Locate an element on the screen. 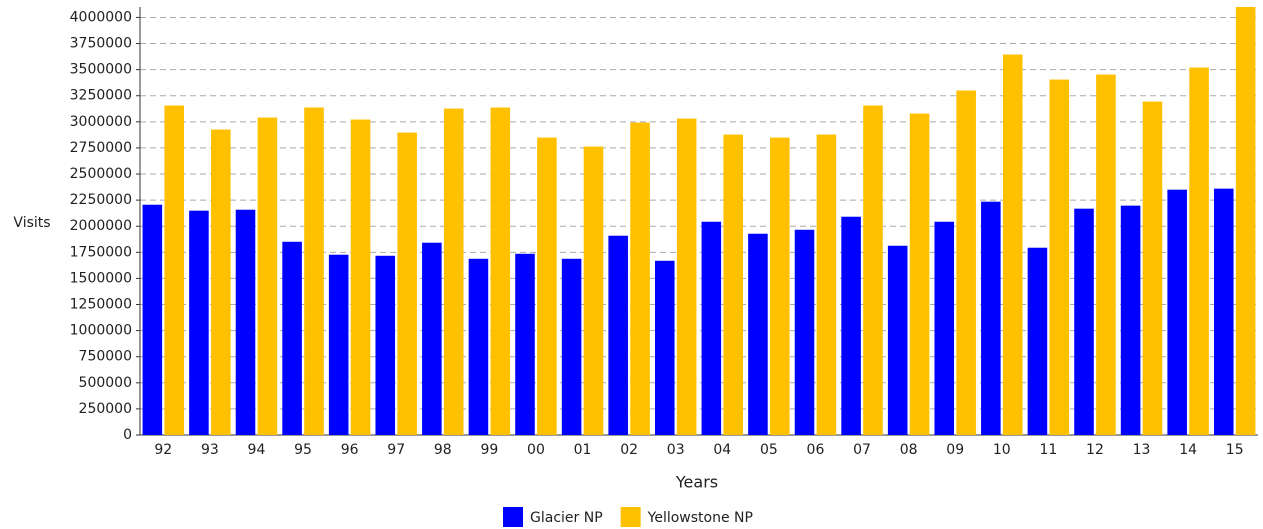  y-tick-label: 3250000 is located at coordinates (101, 96).